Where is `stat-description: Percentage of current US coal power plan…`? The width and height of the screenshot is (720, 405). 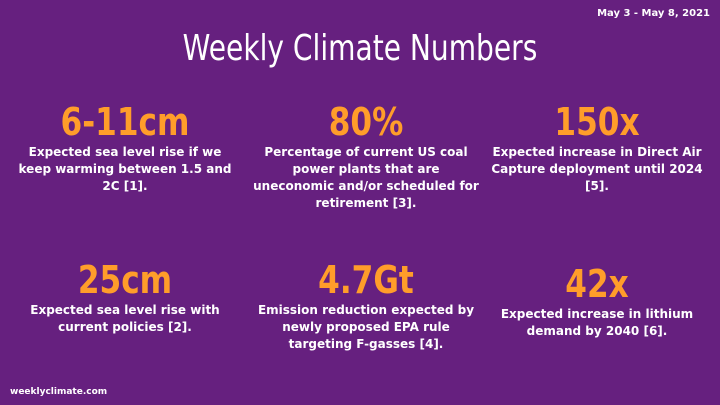
stat-description: Percentage of current US coal power plan… is located at coordinates (366, 177).